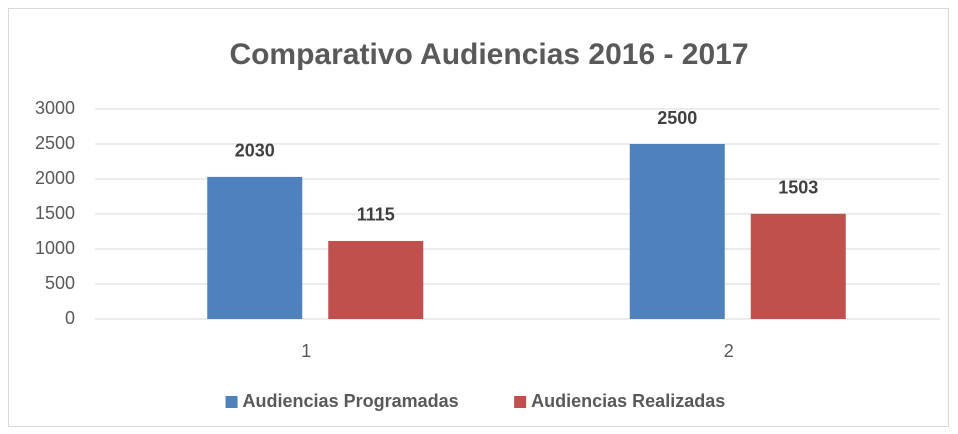 The width and height of the screenshot is (958, 434). What do you see at coordinates (55, 143) in the screenshot?
I see `y-tick-label: 2500` at bounding box center [55, 143].